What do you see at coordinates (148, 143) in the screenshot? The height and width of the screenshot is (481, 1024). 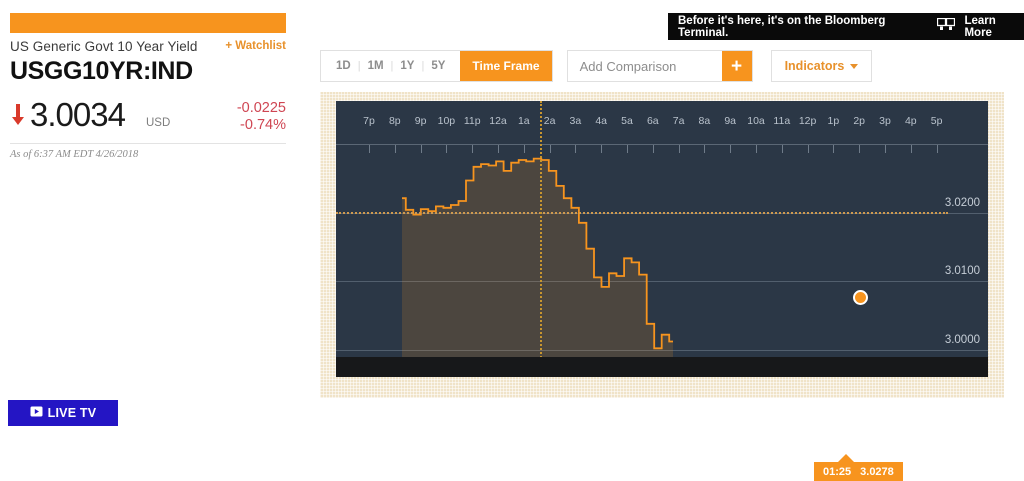 I see `divider` at bounding box center [148, 143].